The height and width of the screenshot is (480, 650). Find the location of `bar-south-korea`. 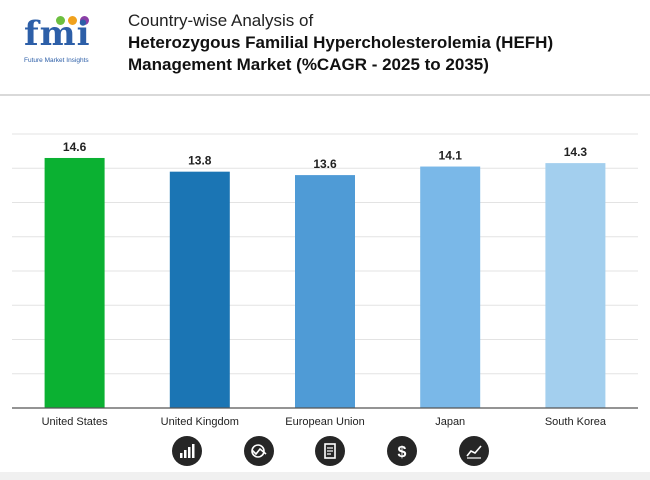

bar-south-korea is located at coordinates (575, 285).